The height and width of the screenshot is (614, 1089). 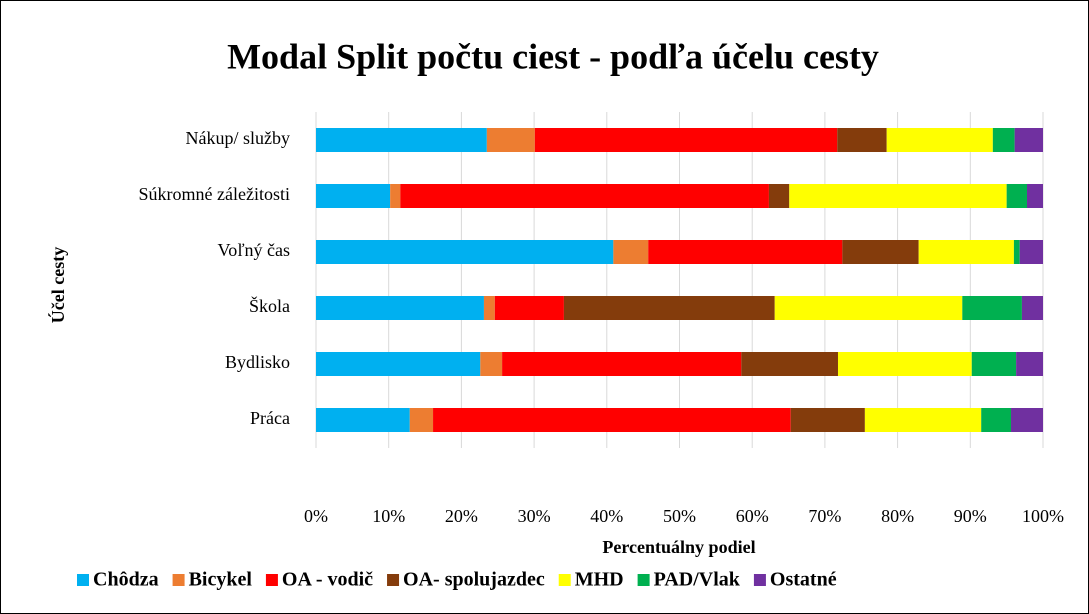 I want to click on x-tick-label: 20%, so click(x=461, y=516).